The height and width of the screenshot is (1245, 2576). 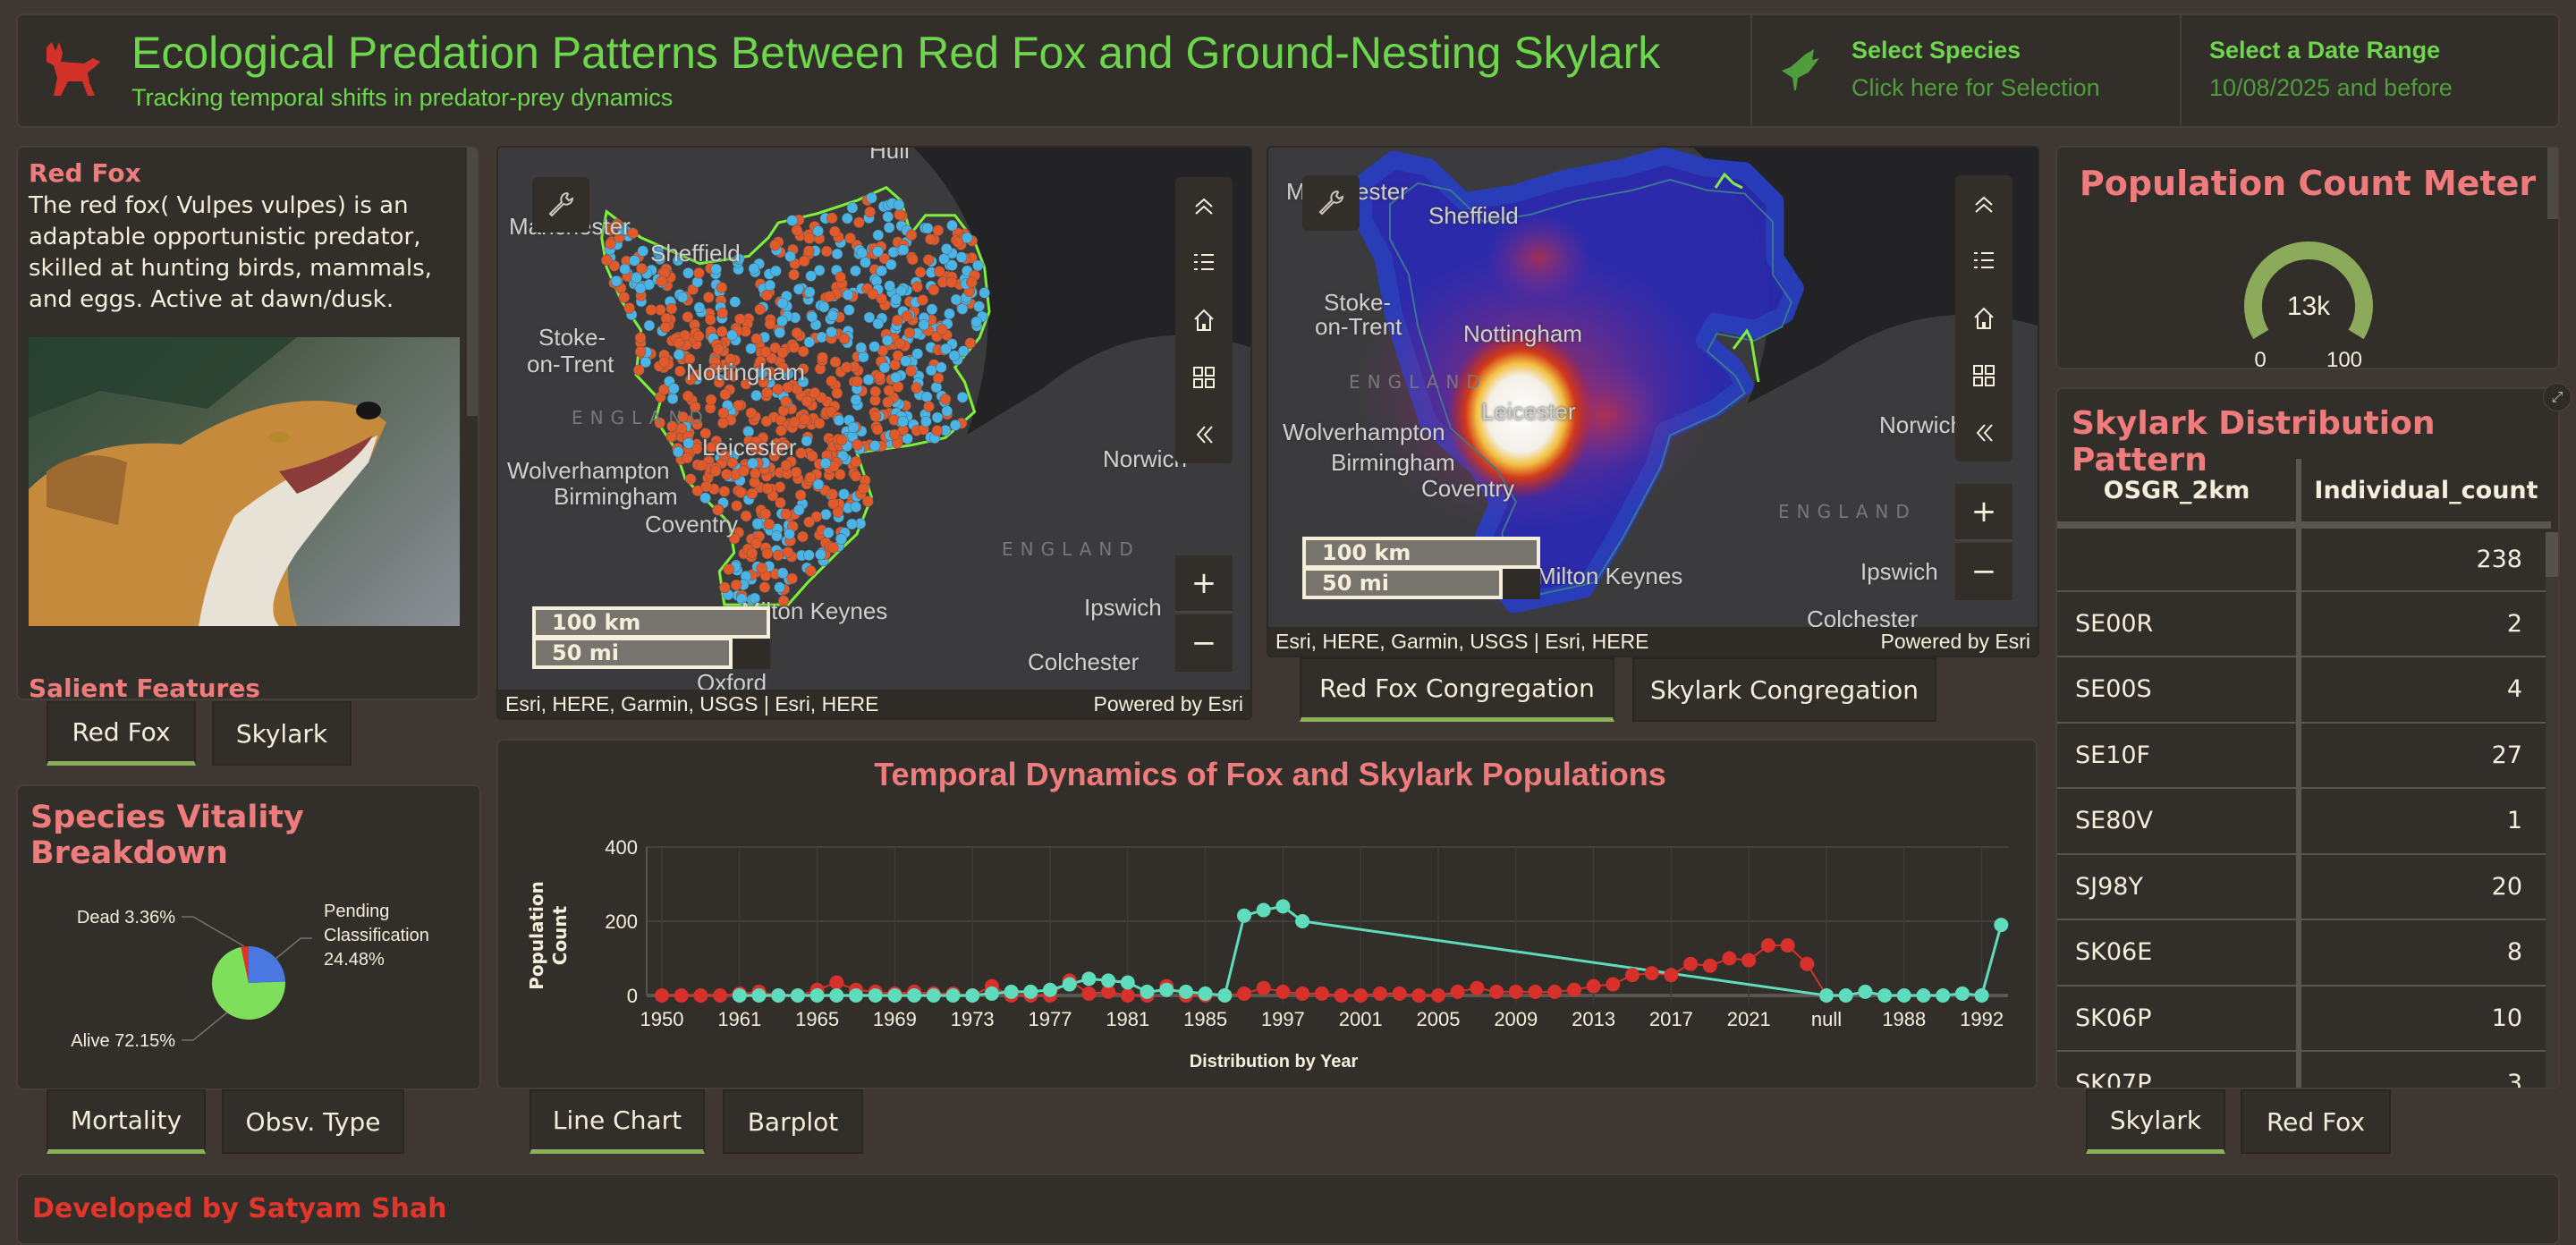 I want to click on y-tick-label: 0, so click(x=632, y=996).